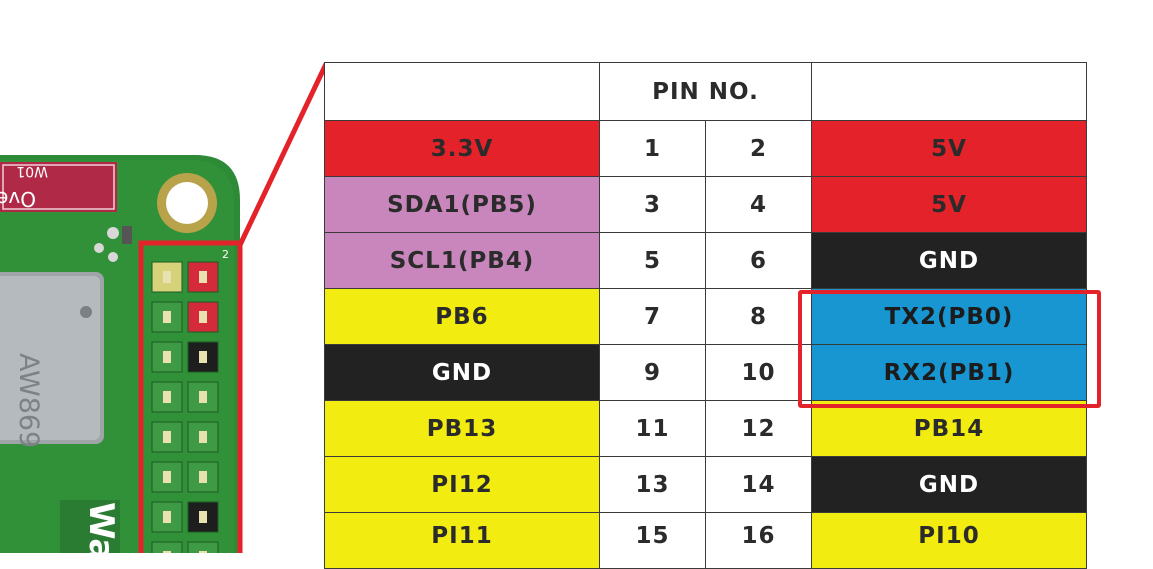 The width and height of the screenshot is (1153, 569). I want to click on pin-row: PI12 13 14 GND, so click(705, 484).